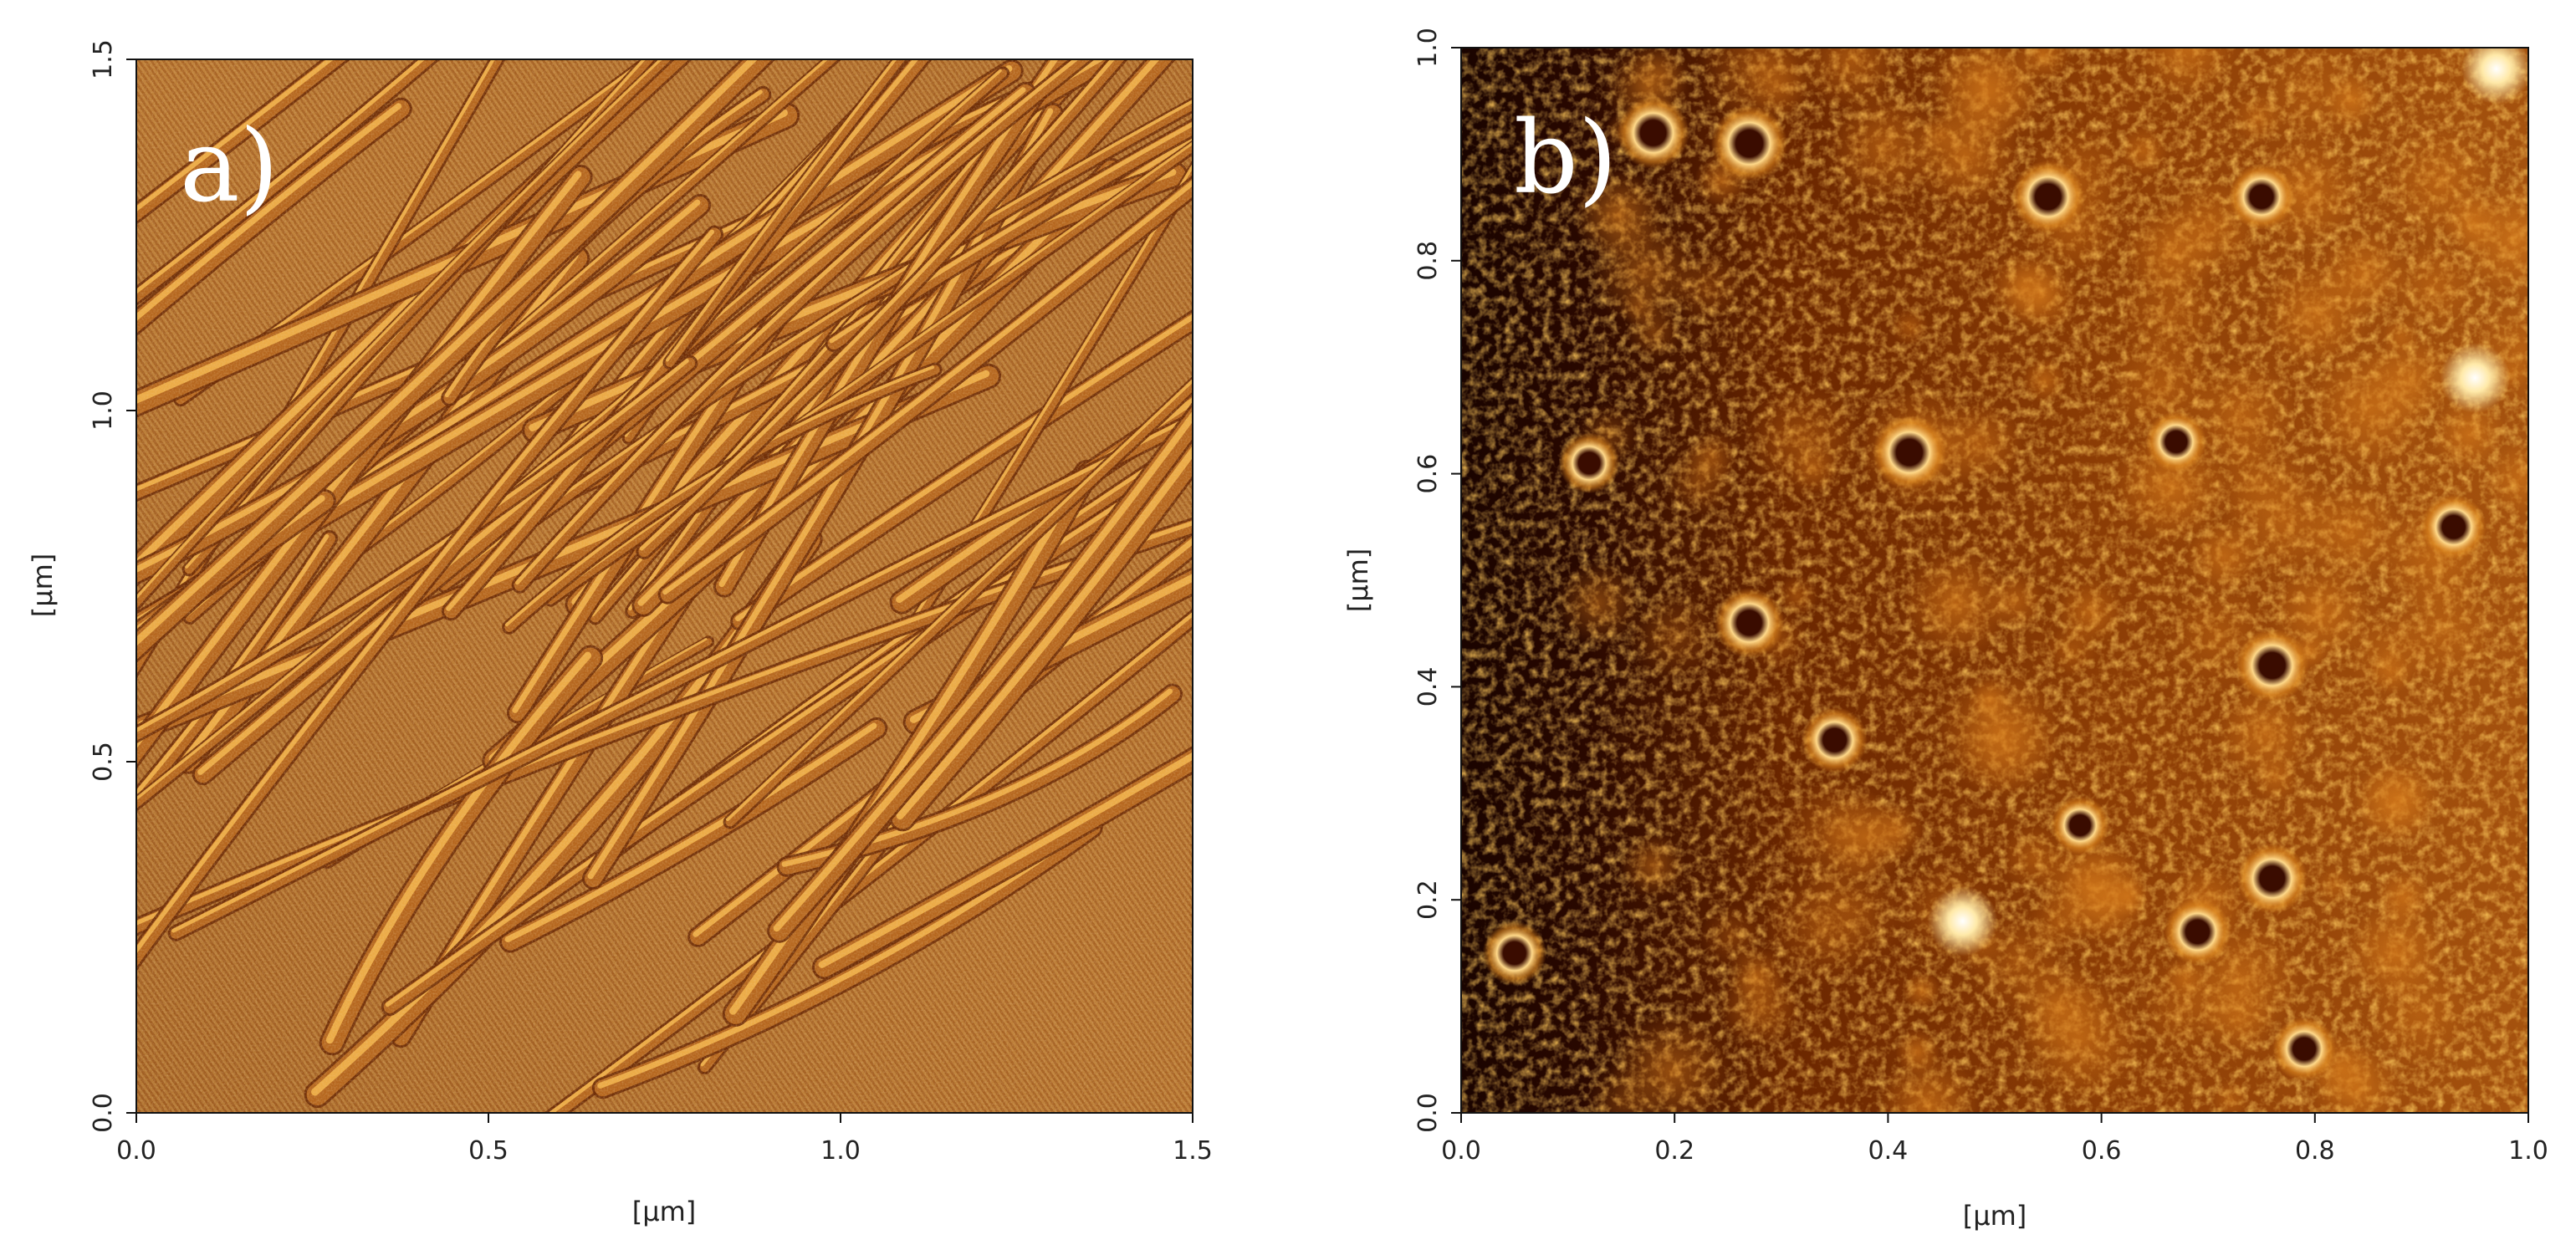 This screenshot has height=1255, width=2576. Describe the element at coordinates (1674, 1151) in the screenshot. I see `panel-b-x-tick-label: 0.2` at that location.